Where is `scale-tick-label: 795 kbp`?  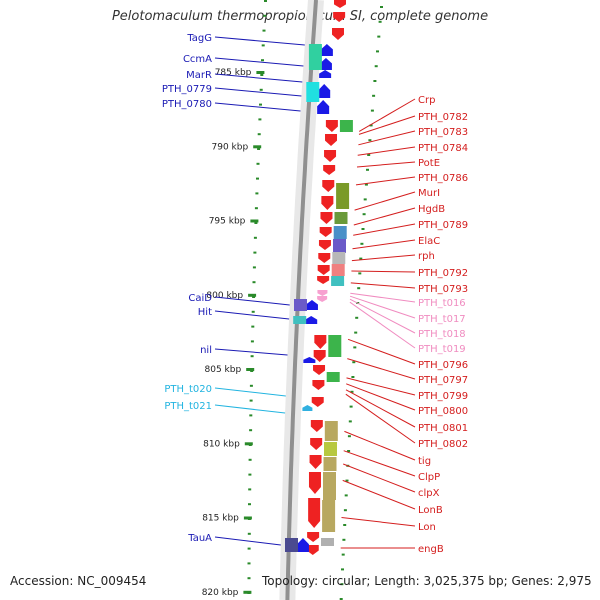
scale-tick-label: 795 kbp is located at coordinates (227, 222).